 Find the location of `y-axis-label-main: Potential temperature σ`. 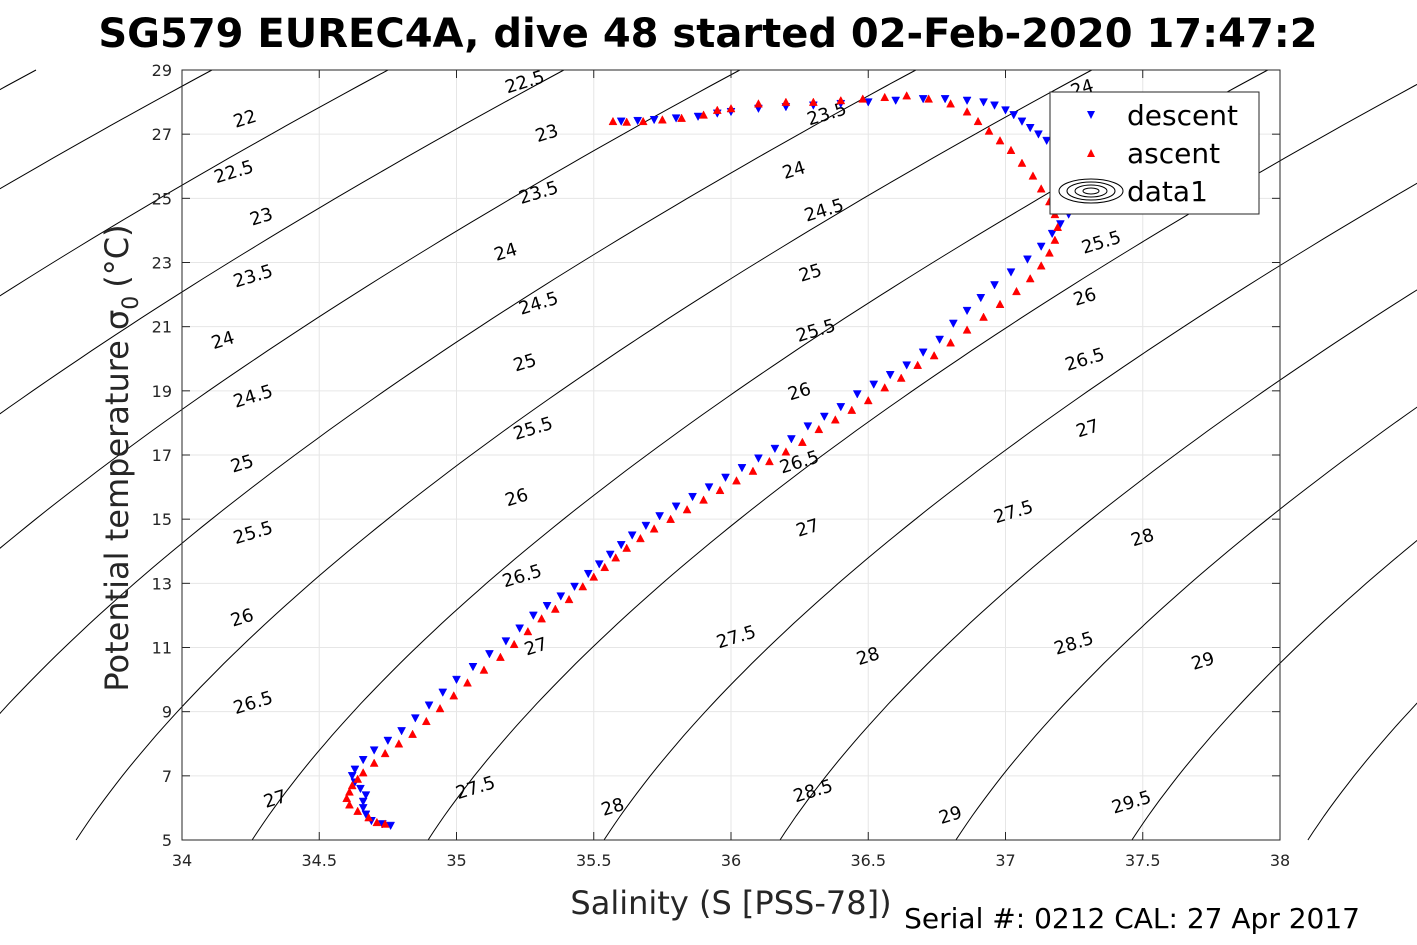

y-axis-label-main: Potential temperature σ is located at coordinates (117, 501).